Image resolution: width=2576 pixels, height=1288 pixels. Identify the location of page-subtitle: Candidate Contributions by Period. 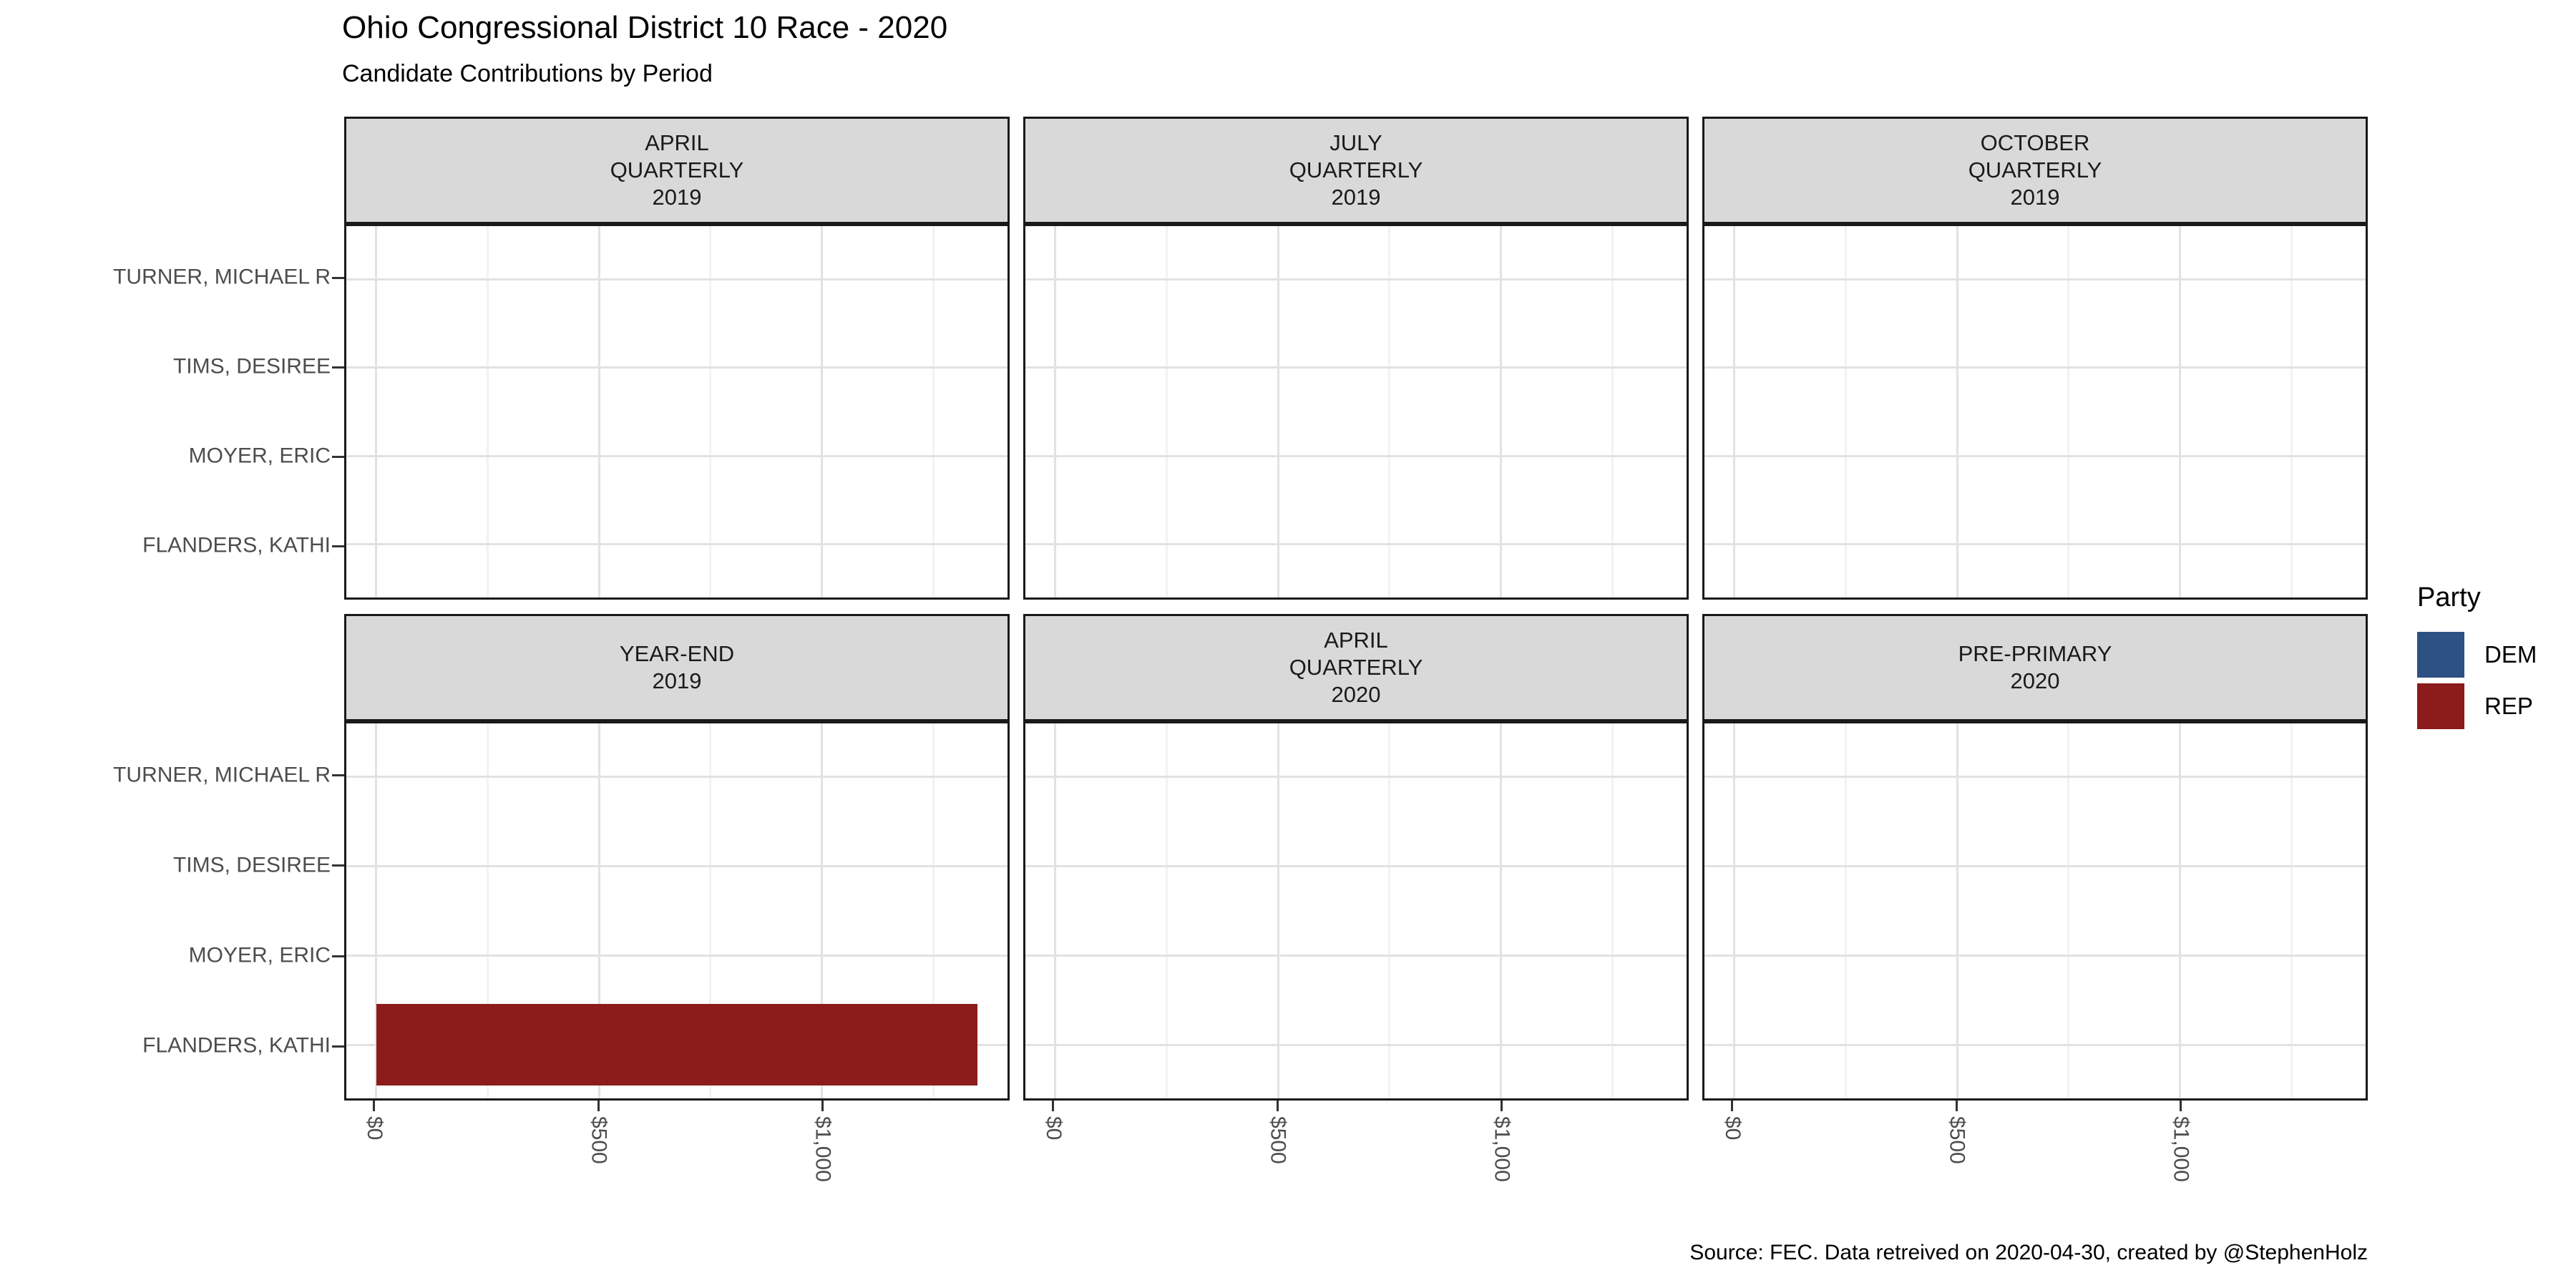
(527, 73).